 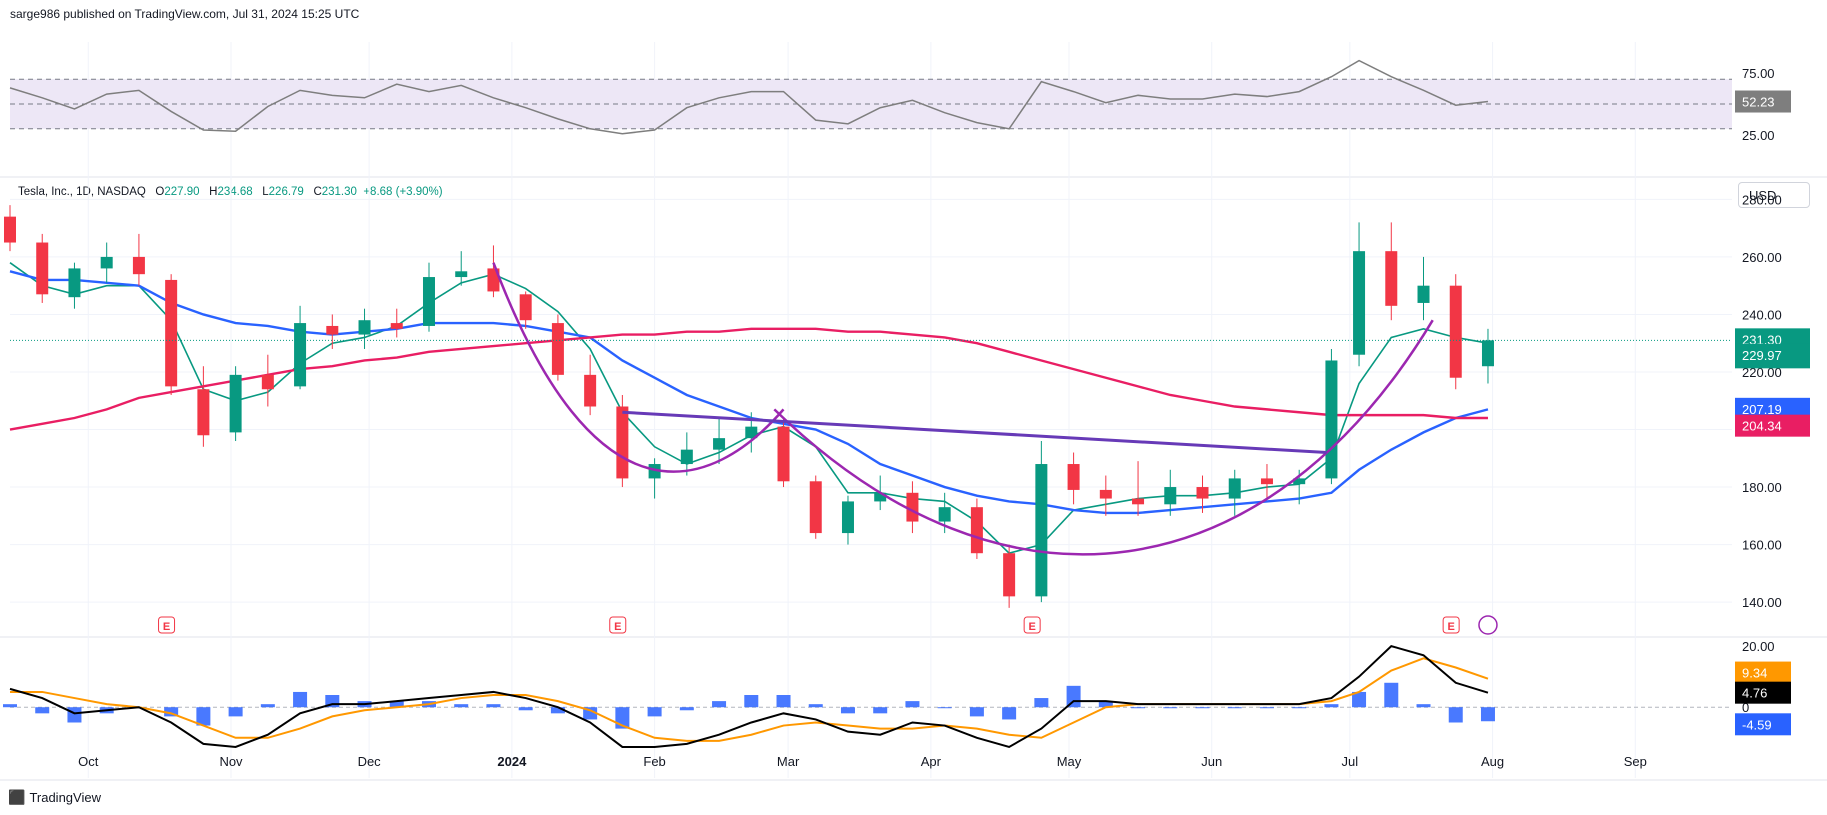 I want to click on time-tick-label: Apr, so click(x=931, y=761).